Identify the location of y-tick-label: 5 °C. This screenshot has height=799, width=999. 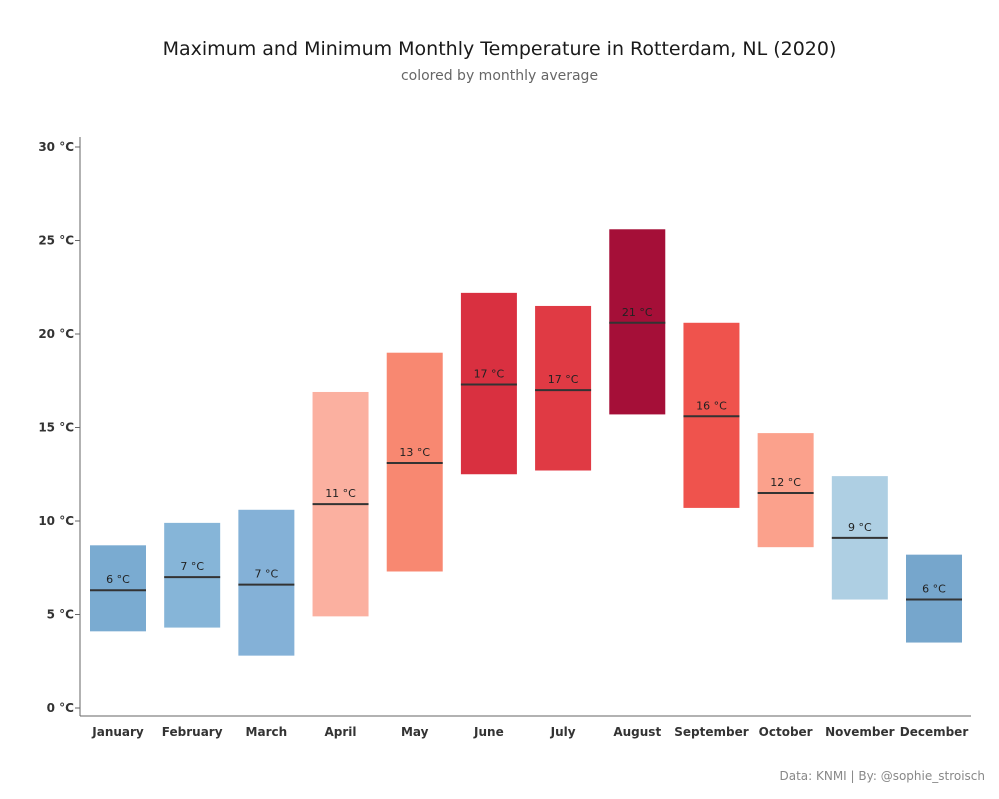
(61, 615).